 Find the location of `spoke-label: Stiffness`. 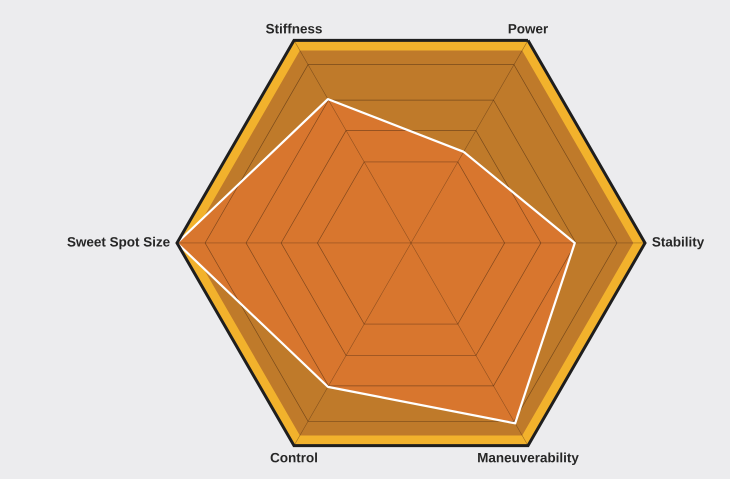

spoke-label: Stiffness is located at coordinates (294, 29).